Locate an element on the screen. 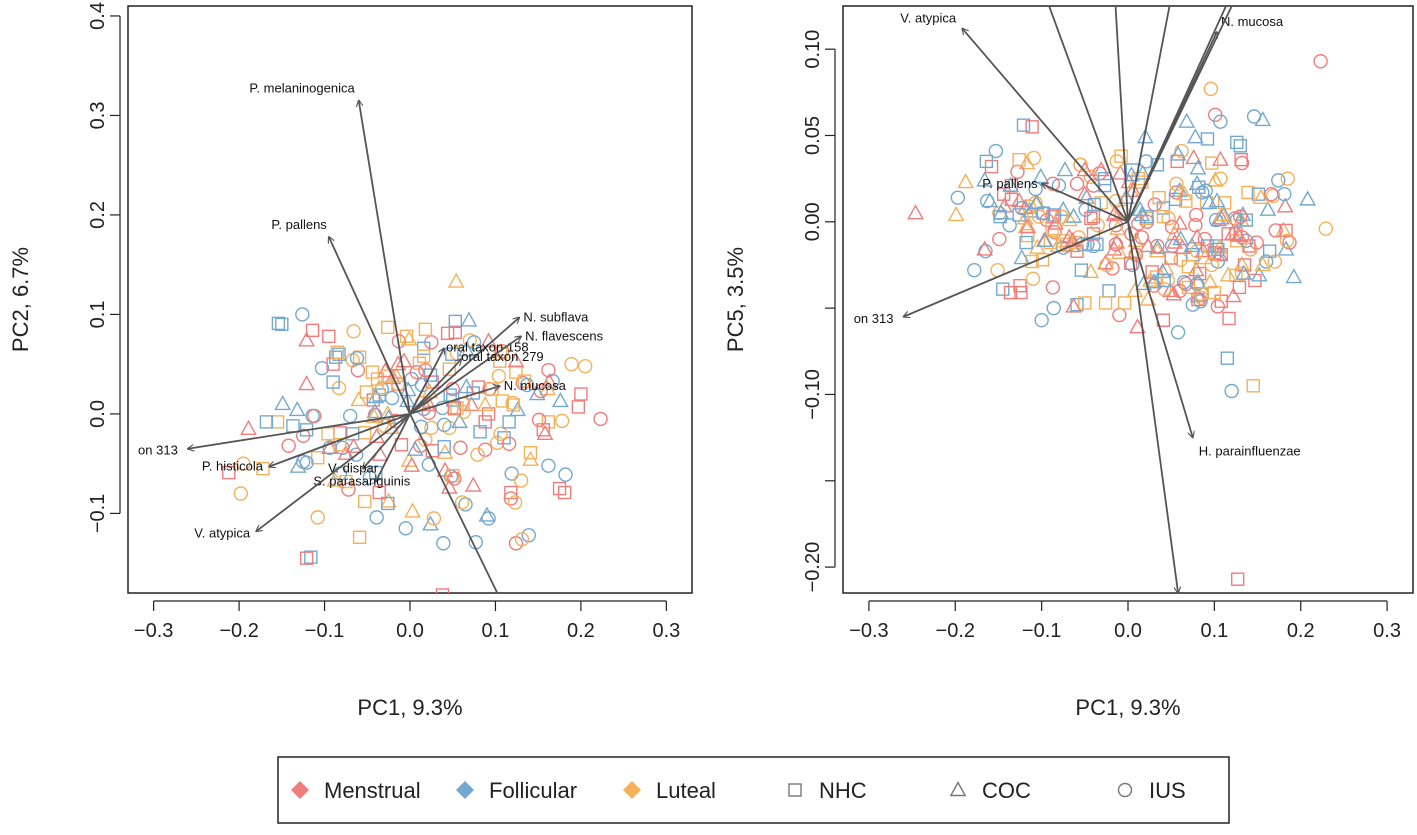 The image size is (1417, 835). y-tick-label: 0.1 is located at coordinates (98, 315).